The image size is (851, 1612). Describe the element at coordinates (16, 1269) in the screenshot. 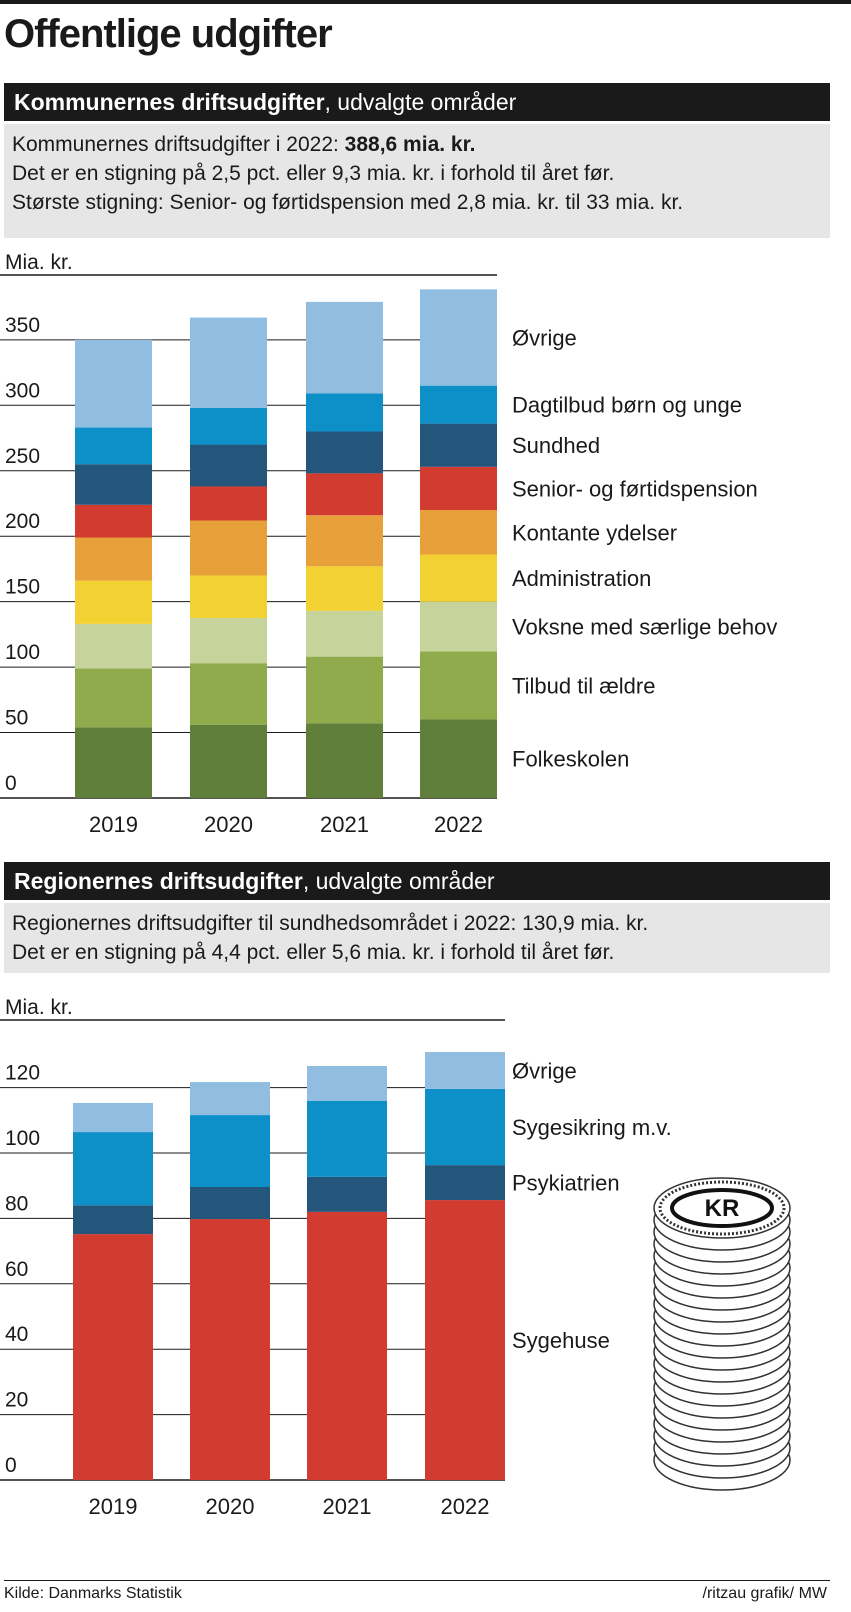

I see `y-tick-label: 60` at that location.